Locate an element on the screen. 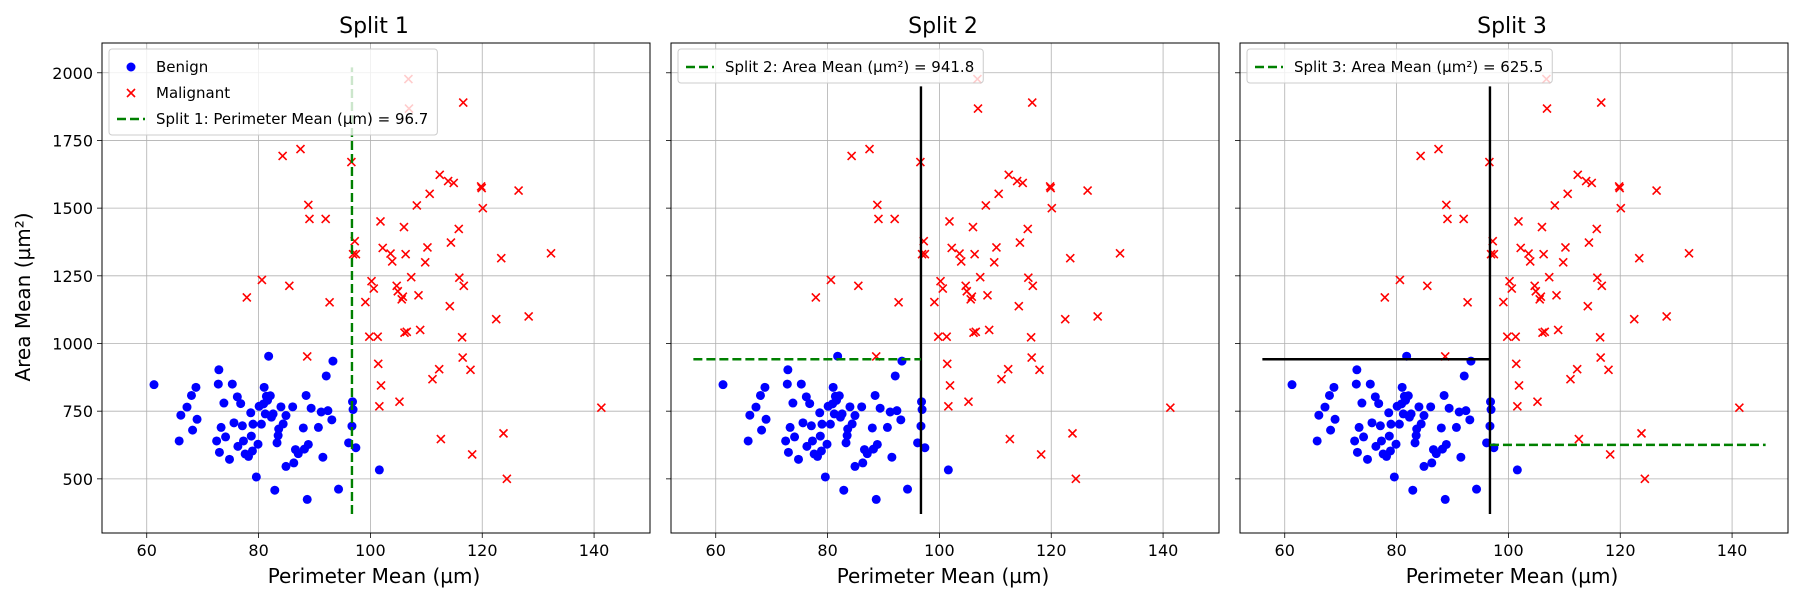 The height and width of the screenshot is (600, 1800). y-tick-label: 750 is located at coordinates (77, 411).